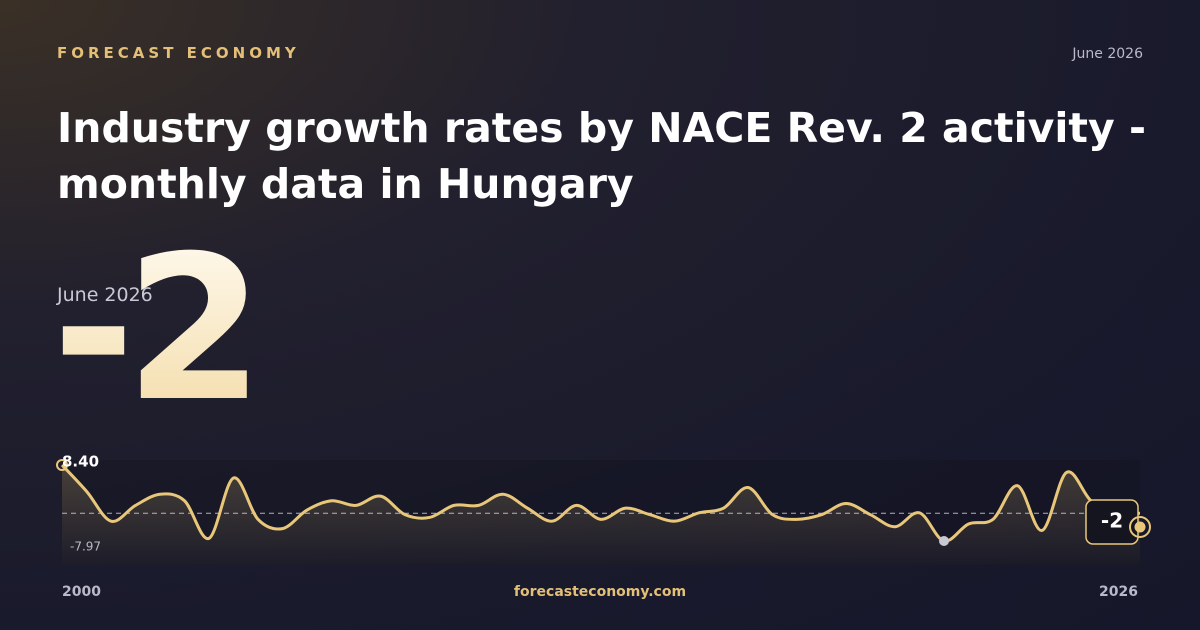 This screenshot has width=1200, height=630. Describe the element at coordinates (62, 465) in the screenshot. I see `max-marker` at that location.